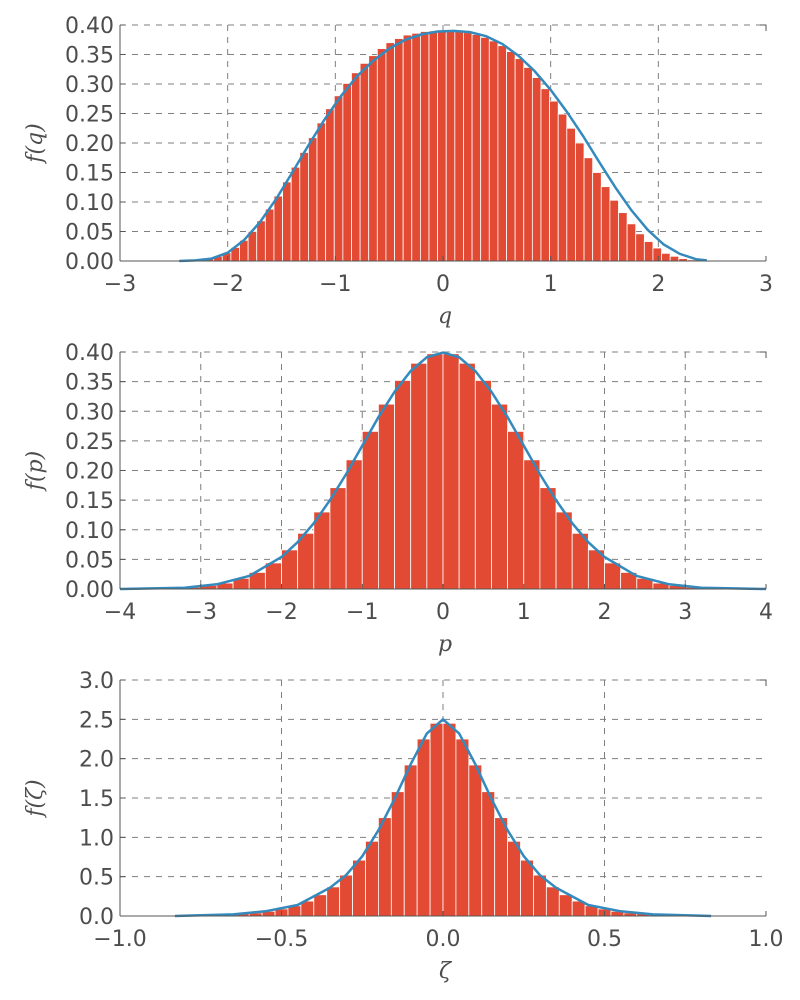  Describe the element at coordinates (362, 612) in the screenshot. I see `x-tick-label: −1` at that location.